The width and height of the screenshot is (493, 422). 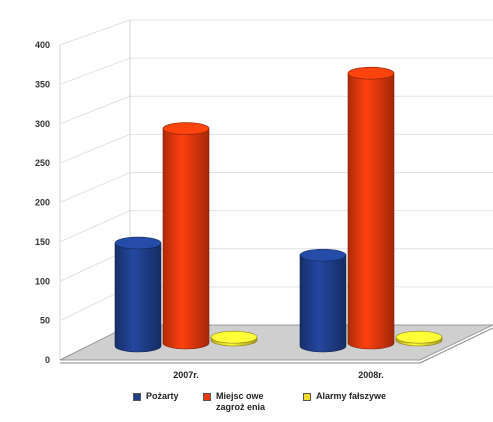 I want to click on y-axis-ticks: 0 50 100 150 200 250 300 350 400, so click(x=42, y=202).